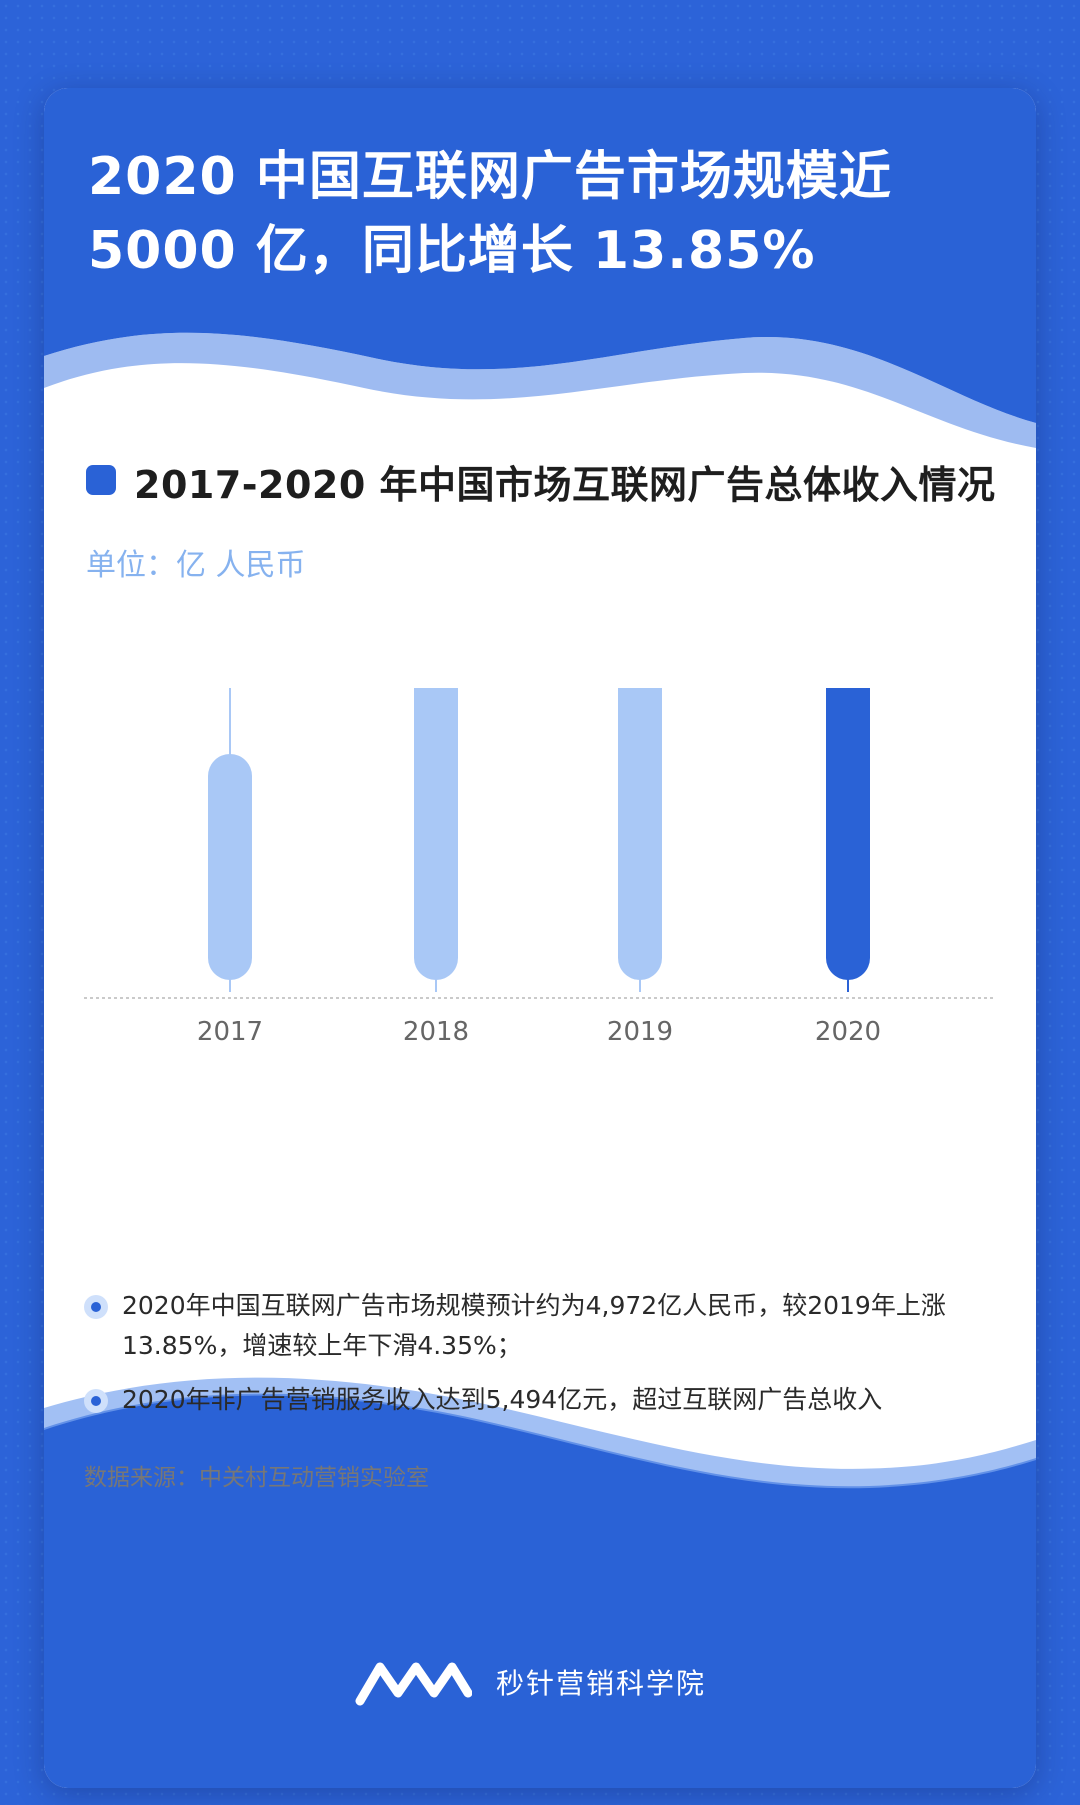 This screenshot has height=1805, width=1080. Describe the element at coordinates (196, 565) in the screenshot. I see `unit-label: 单位：亿 人民币` at that location.